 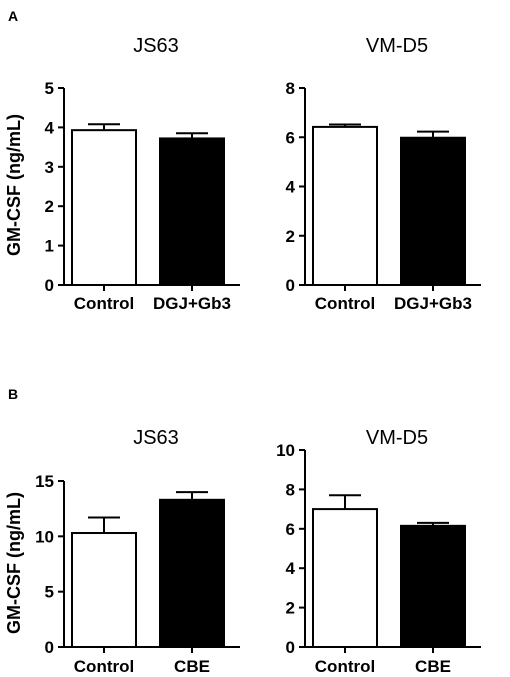 What do you see at coordinates (13, 16) in the screenshot?
I see `panel-letter-a: A` at bounding box center [13, 16].